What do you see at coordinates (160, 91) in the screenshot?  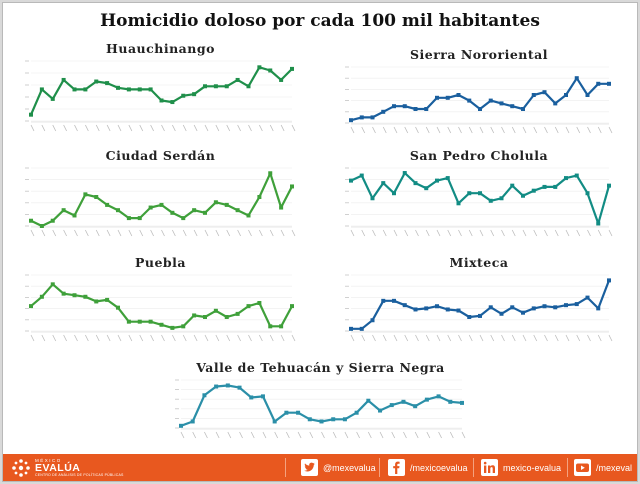 I see `chart-huauchinango: Huauchinango` at bounding box center [160, 91].